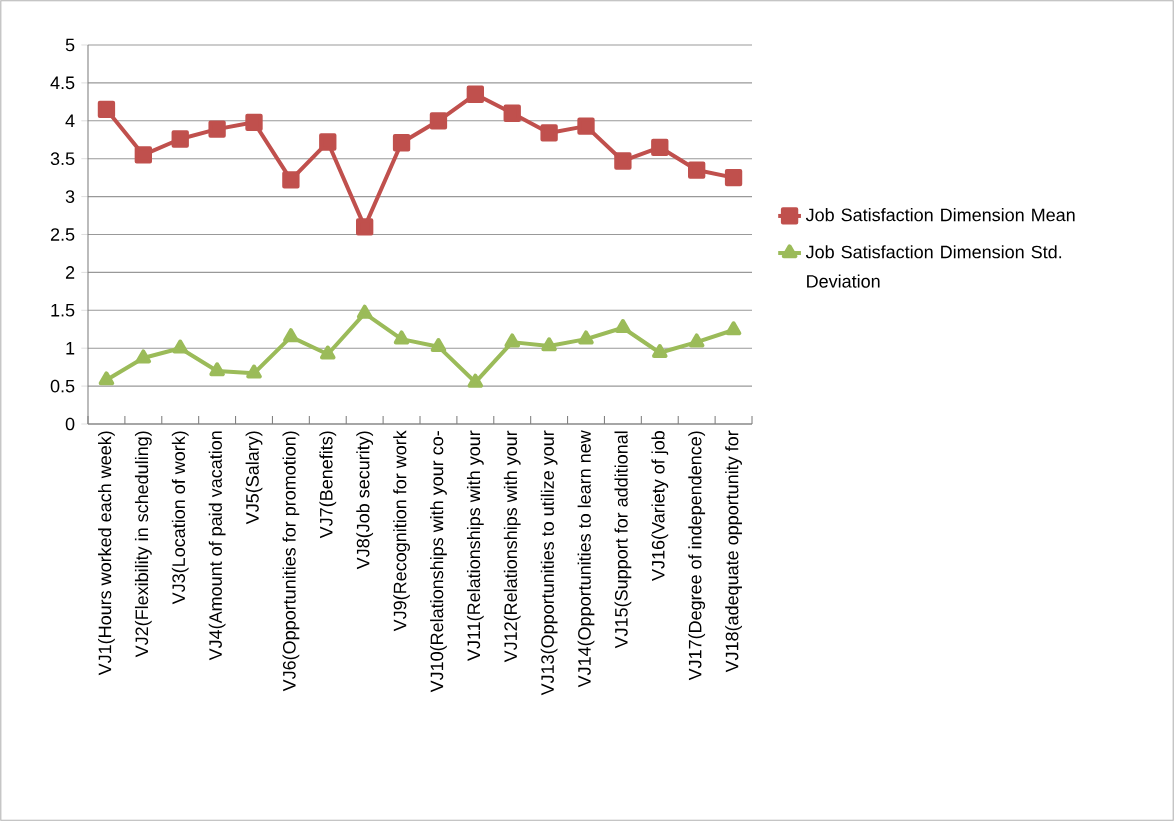  Describe the element at coordinates (143, 544) in the screenshot. I see `x-tick-label: VJ2(Flexibility in scheduling)` at that location.